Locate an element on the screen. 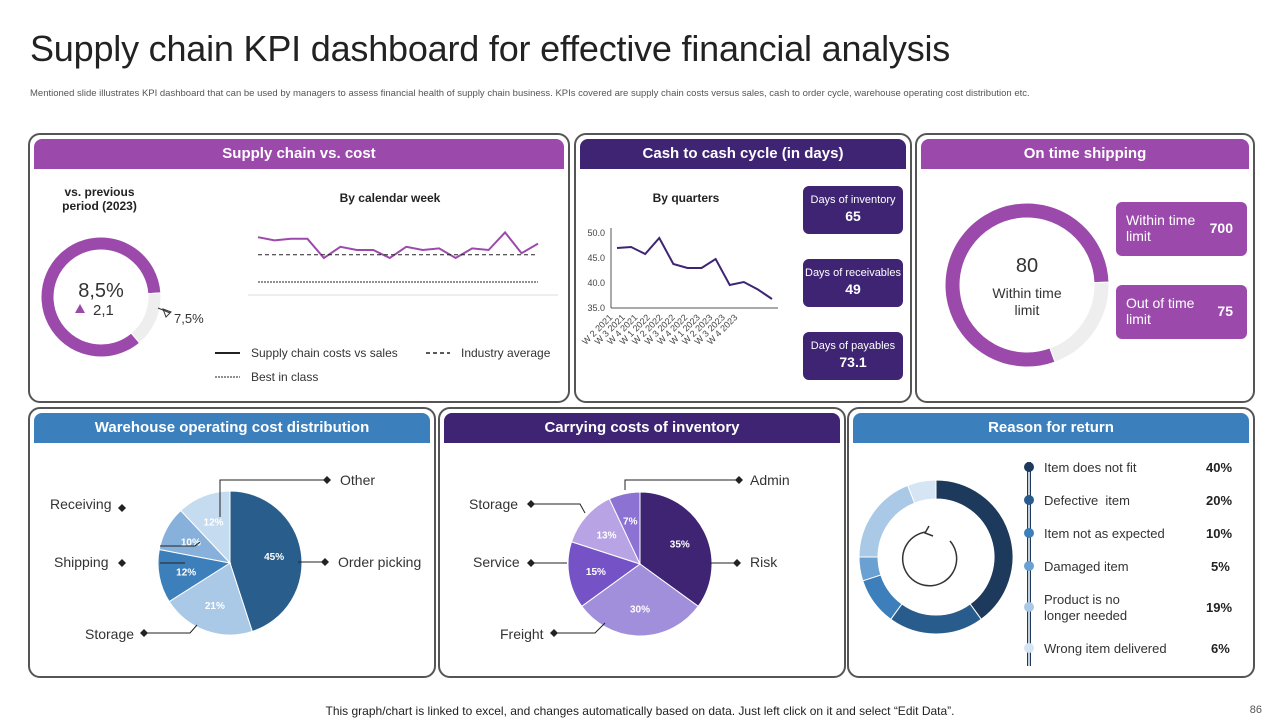  slice-admin is located at coordinates (624, 528).